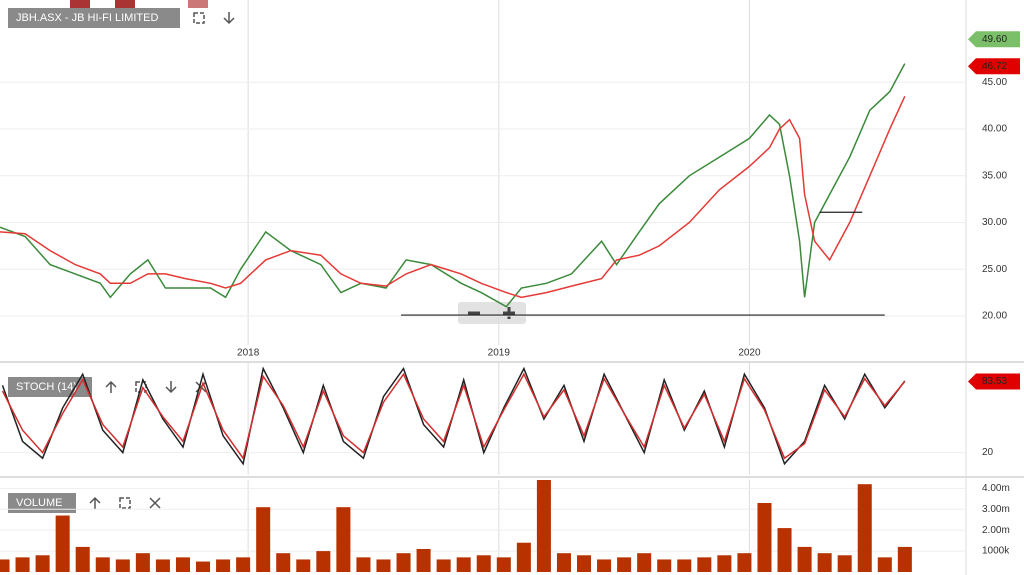 The width and height of the screenshot is (1024, 575). What do you see at coordinates (994, 175) in the screenshot?
I see `y-tick-label: 35.00` at bounding box center [994, 175].